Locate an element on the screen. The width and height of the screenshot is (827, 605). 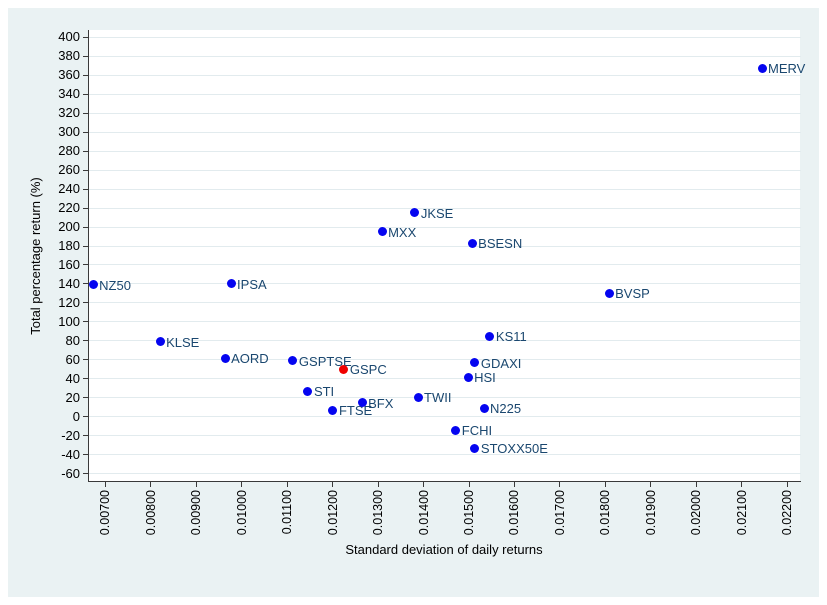
y-tick-label: 180 is located at coordinates (69, 245).